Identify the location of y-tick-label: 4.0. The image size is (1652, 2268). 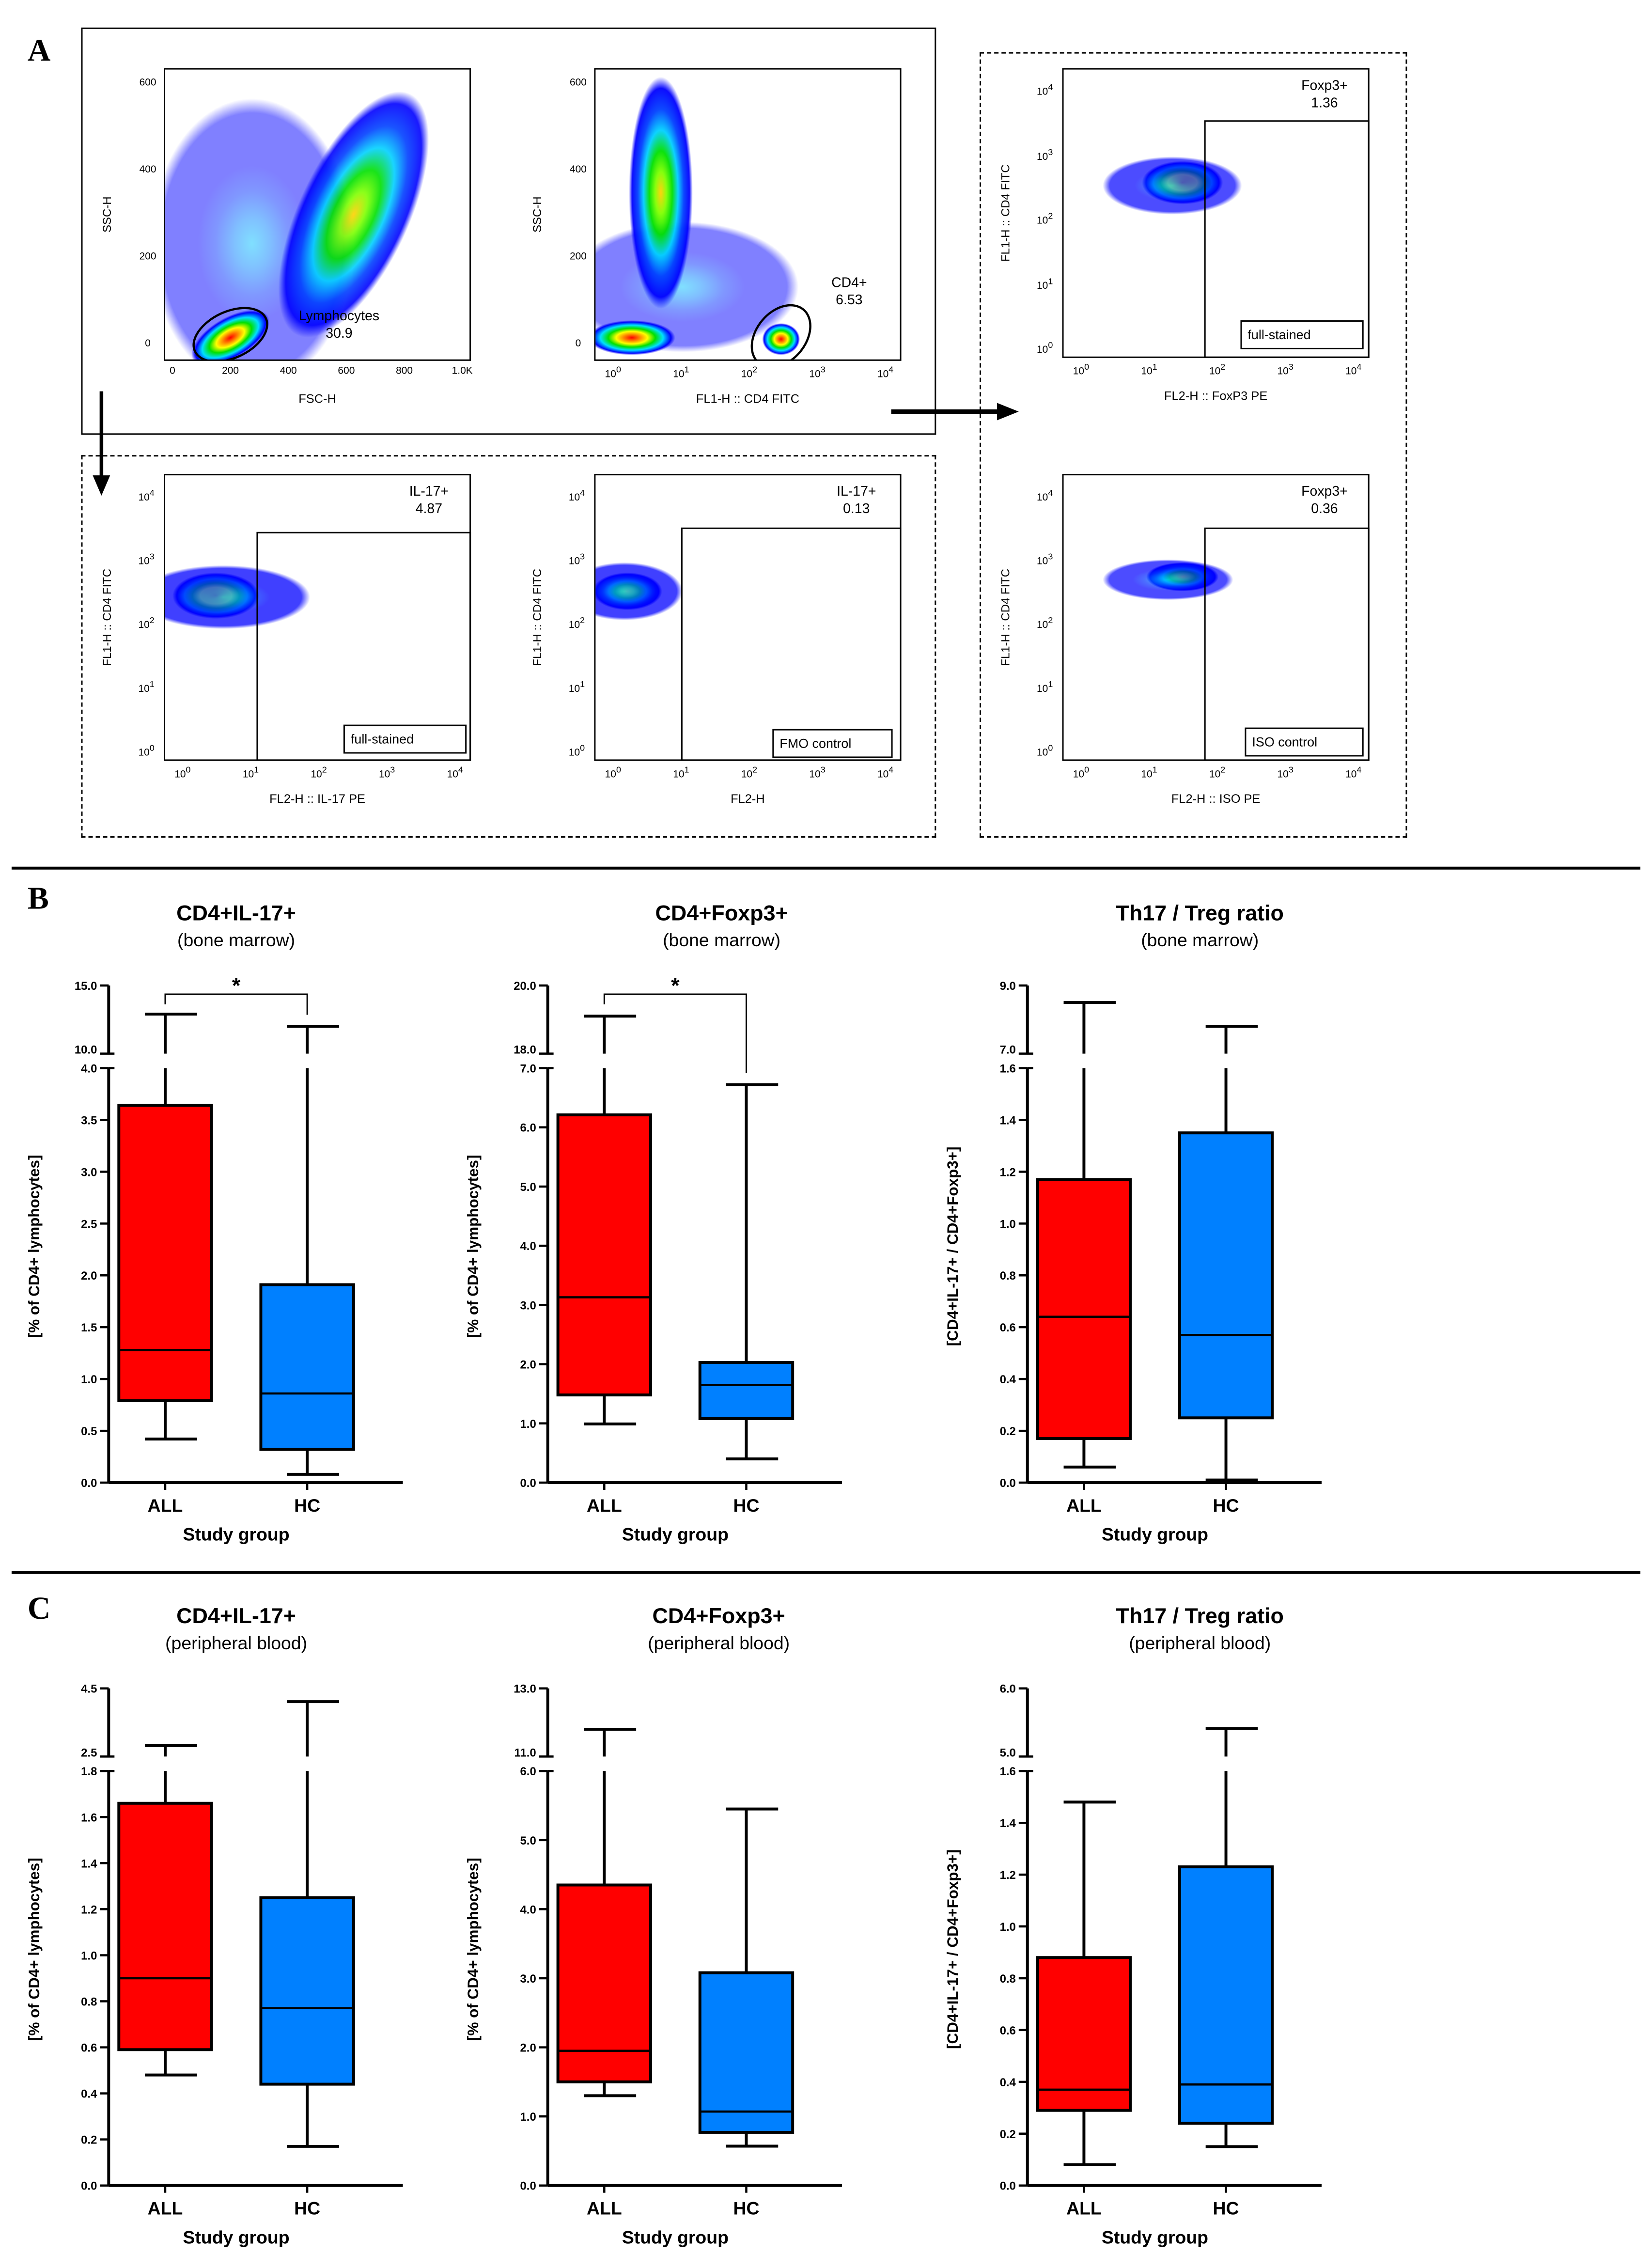
(89, 1068).